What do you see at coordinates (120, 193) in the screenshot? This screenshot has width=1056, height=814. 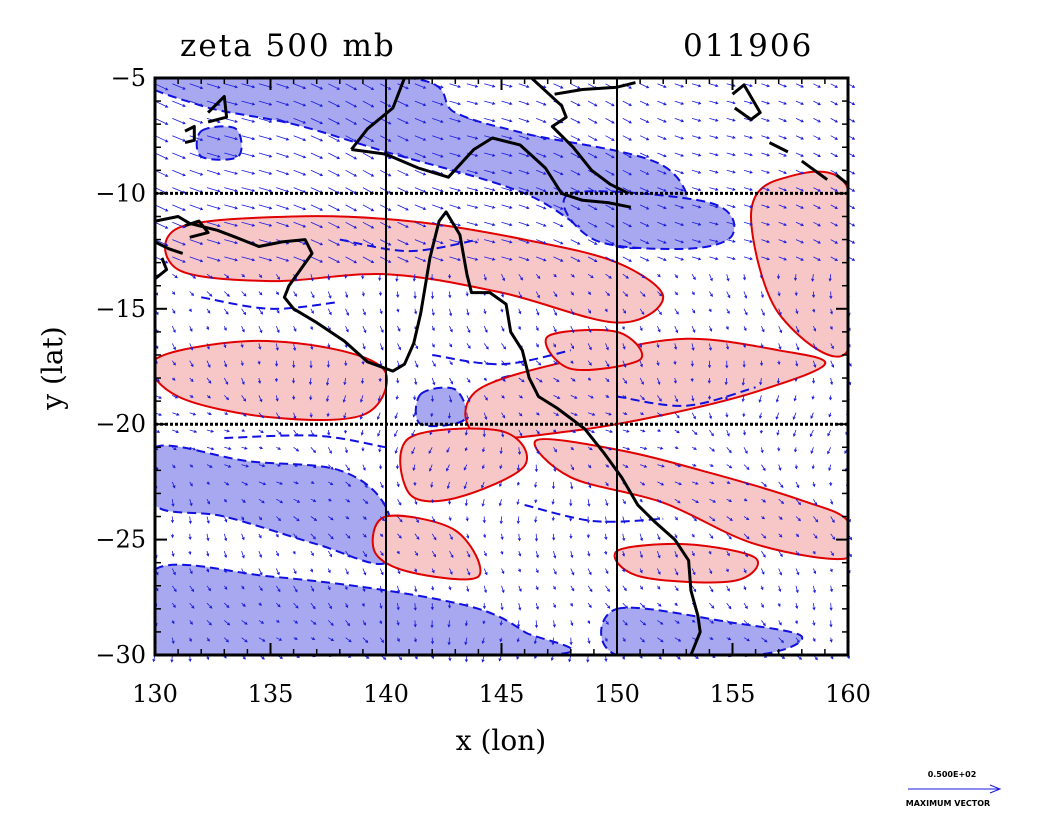 I see `y-tick-label: −10` at bounding box center [120, 193].